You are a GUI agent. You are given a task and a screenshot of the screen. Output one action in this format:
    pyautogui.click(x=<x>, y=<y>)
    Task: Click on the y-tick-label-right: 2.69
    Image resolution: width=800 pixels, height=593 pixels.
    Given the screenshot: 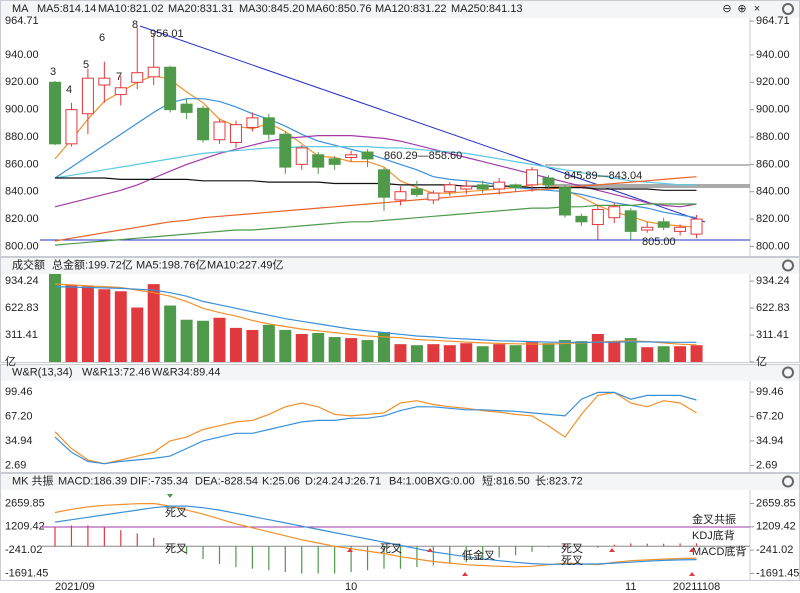 What is the action you would take?
    pyautogui.click(x=766, y=465)
    